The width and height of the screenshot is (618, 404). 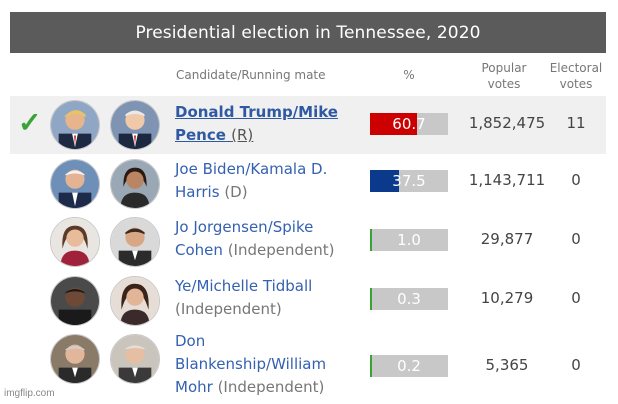 What do you see at coordinates (30, 122) in the screenshot?
I see `winner-check-icon: ✓` at bounding box center [30, 122].